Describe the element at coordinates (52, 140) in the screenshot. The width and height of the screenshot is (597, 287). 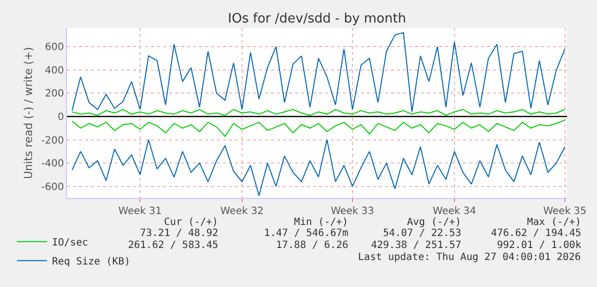
I see `y-tick-label: -200` at that location.